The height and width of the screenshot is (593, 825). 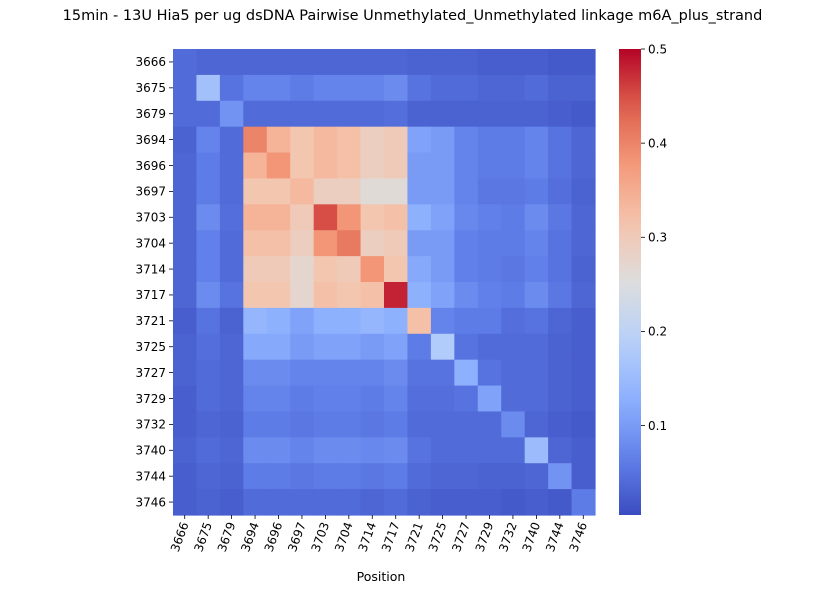 I want to click on x-tick-label: 3666, so click(x=180, y=536).